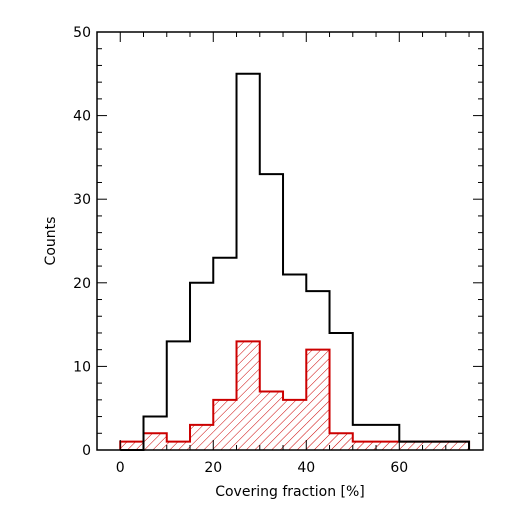 The image size is (510, 510). I want to click on x-tick-label: 40, so click(306, 468).